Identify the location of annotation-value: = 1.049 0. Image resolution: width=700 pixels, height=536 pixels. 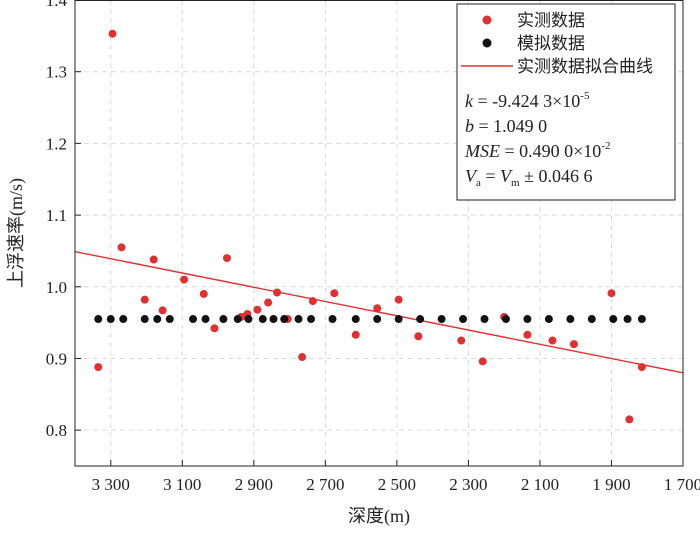
(510, 126).